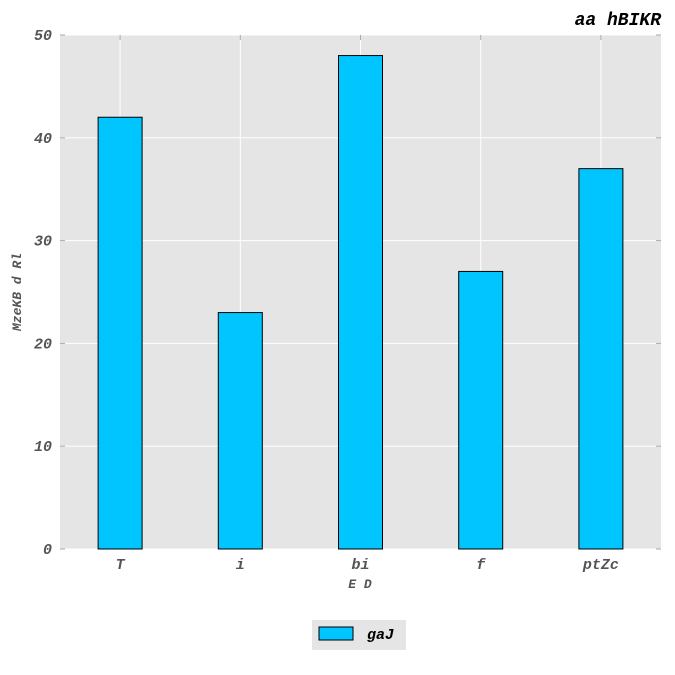  Describe the element at coordinates (380, 635) in the screenshot. I see `legend-label: gaJ` at that location.